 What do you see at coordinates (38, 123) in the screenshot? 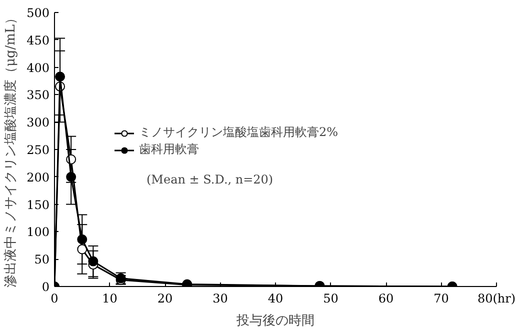
I see `y-tick-label: 300` at bounding box center [38, 123].